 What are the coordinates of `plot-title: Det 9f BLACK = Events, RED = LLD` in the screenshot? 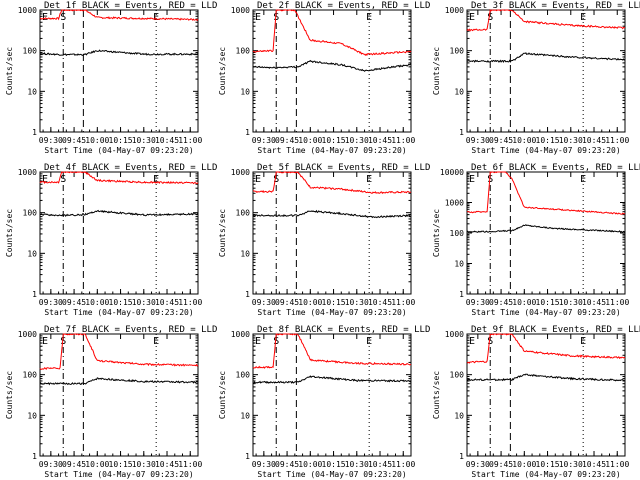 It's located at (555, 330).